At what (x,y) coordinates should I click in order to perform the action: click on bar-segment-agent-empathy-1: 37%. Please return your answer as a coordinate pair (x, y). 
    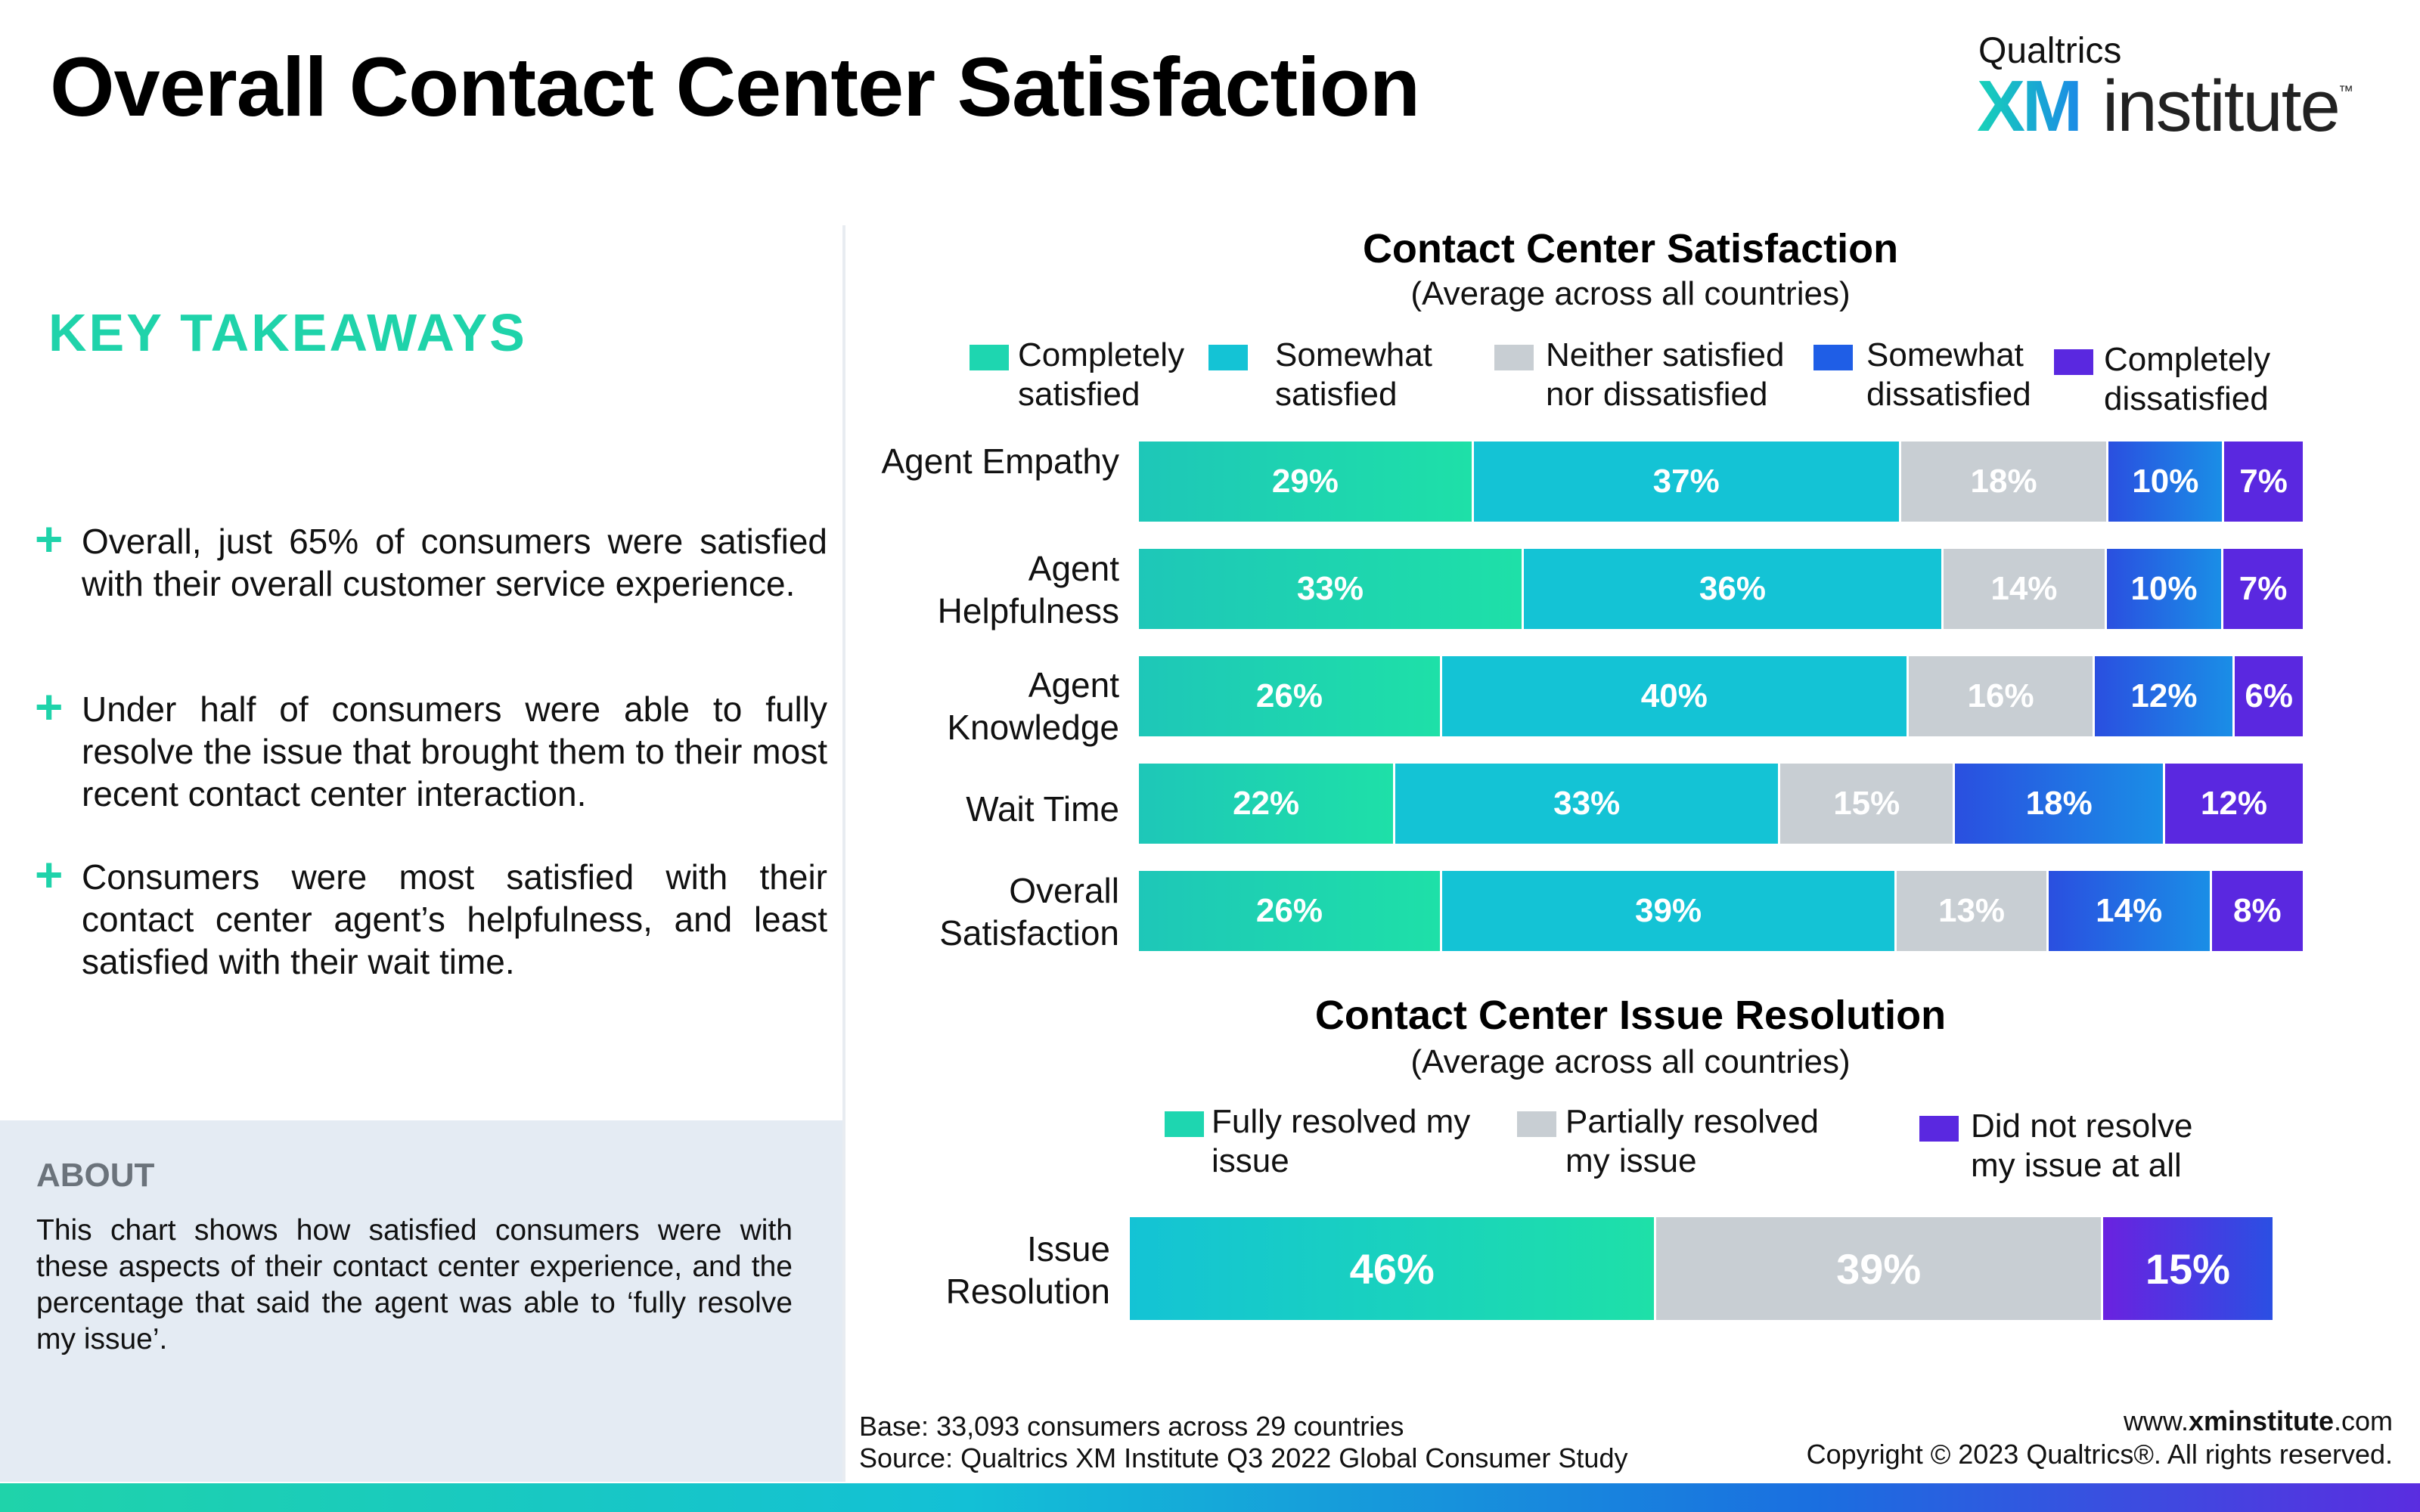
    Looking at the image, I should click on (1687, 482).